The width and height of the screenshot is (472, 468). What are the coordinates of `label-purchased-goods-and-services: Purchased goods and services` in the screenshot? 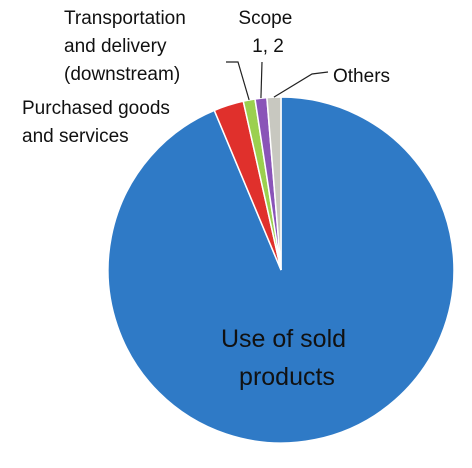 It's located at (98, 122).